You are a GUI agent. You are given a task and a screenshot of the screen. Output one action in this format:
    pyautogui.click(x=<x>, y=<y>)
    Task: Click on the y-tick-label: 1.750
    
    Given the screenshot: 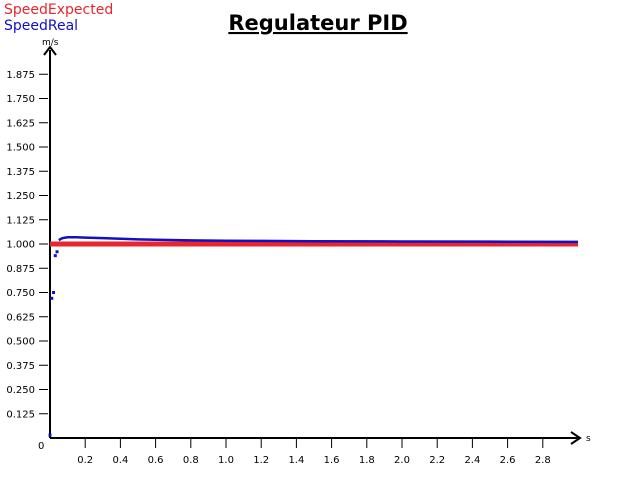 What is the action you would take?
    pyautogui.click(x=20, y=99)
    